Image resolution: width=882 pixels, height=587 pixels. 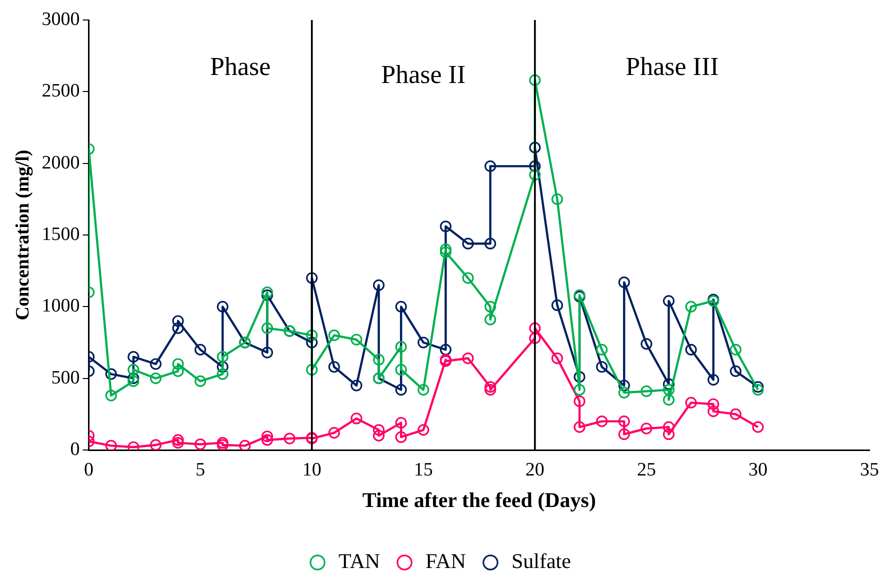 What do you see at coordinates (646, 469) in the screenshot?
I see `x-tick-label: 25` at bounding box center [646, 469].